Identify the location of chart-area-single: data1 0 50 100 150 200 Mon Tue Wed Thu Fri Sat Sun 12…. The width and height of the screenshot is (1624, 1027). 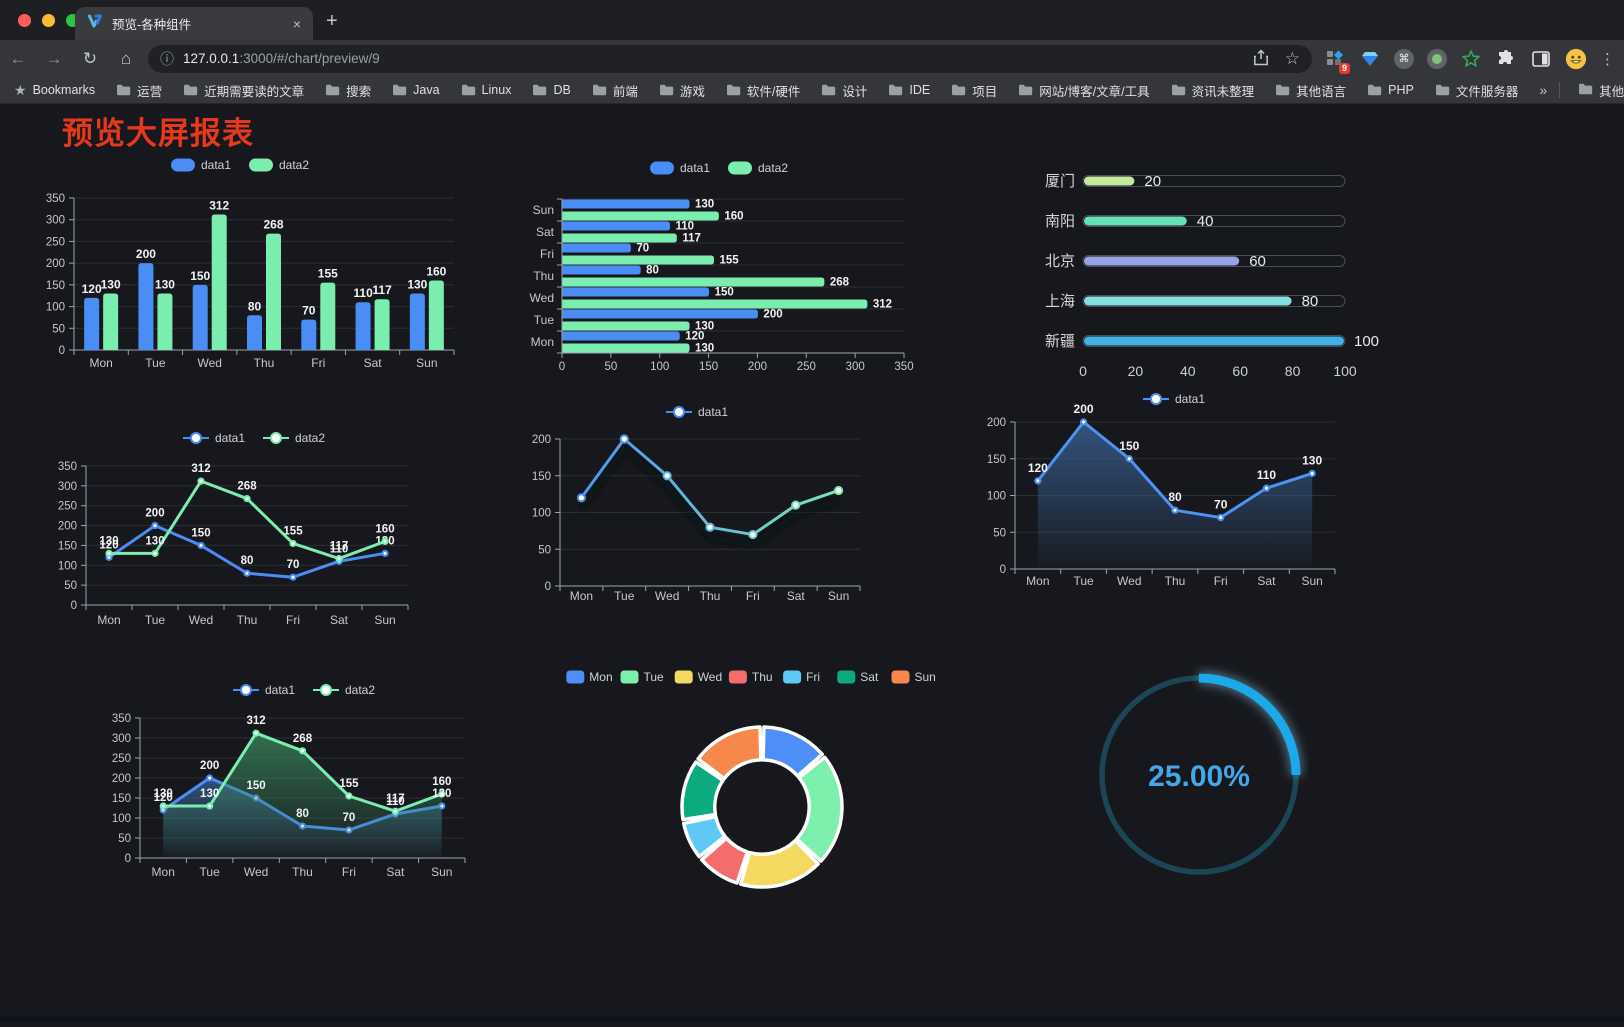
(1161, 490).